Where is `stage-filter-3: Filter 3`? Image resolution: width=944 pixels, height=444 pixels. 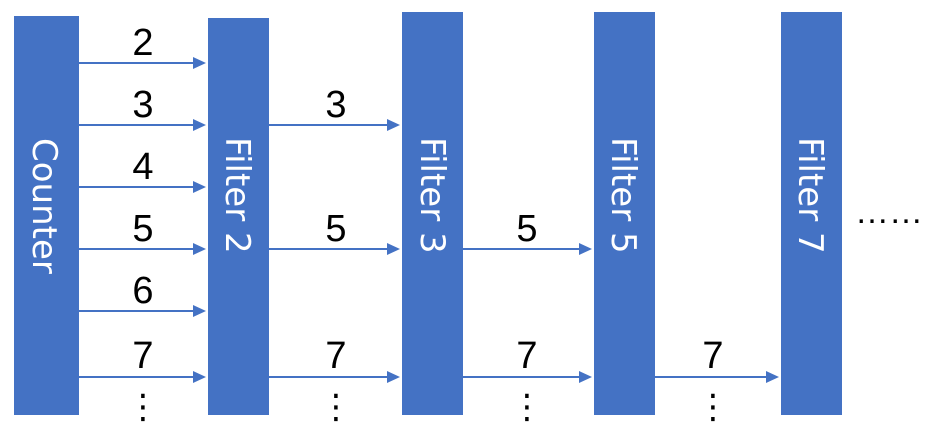
stage-filter-3: Filter 3 is located at coordinates (432, 213).